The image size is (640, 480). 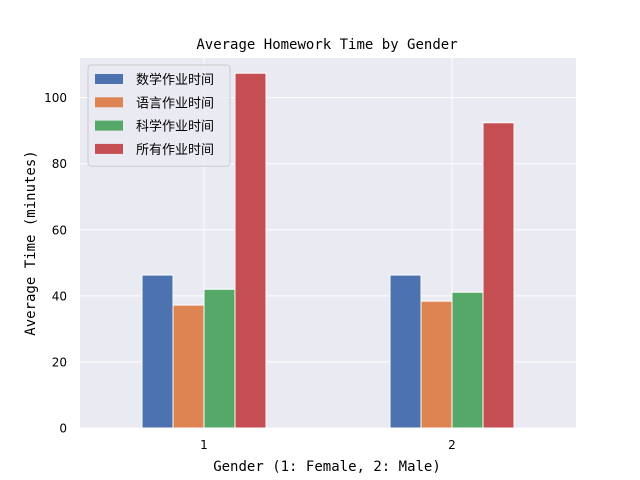 What do you see at coordinates (55, 263) in the screenshot?
I see `y-axis-ticks: 0 20 40 60 80 100` at bounding box center [55, 263].